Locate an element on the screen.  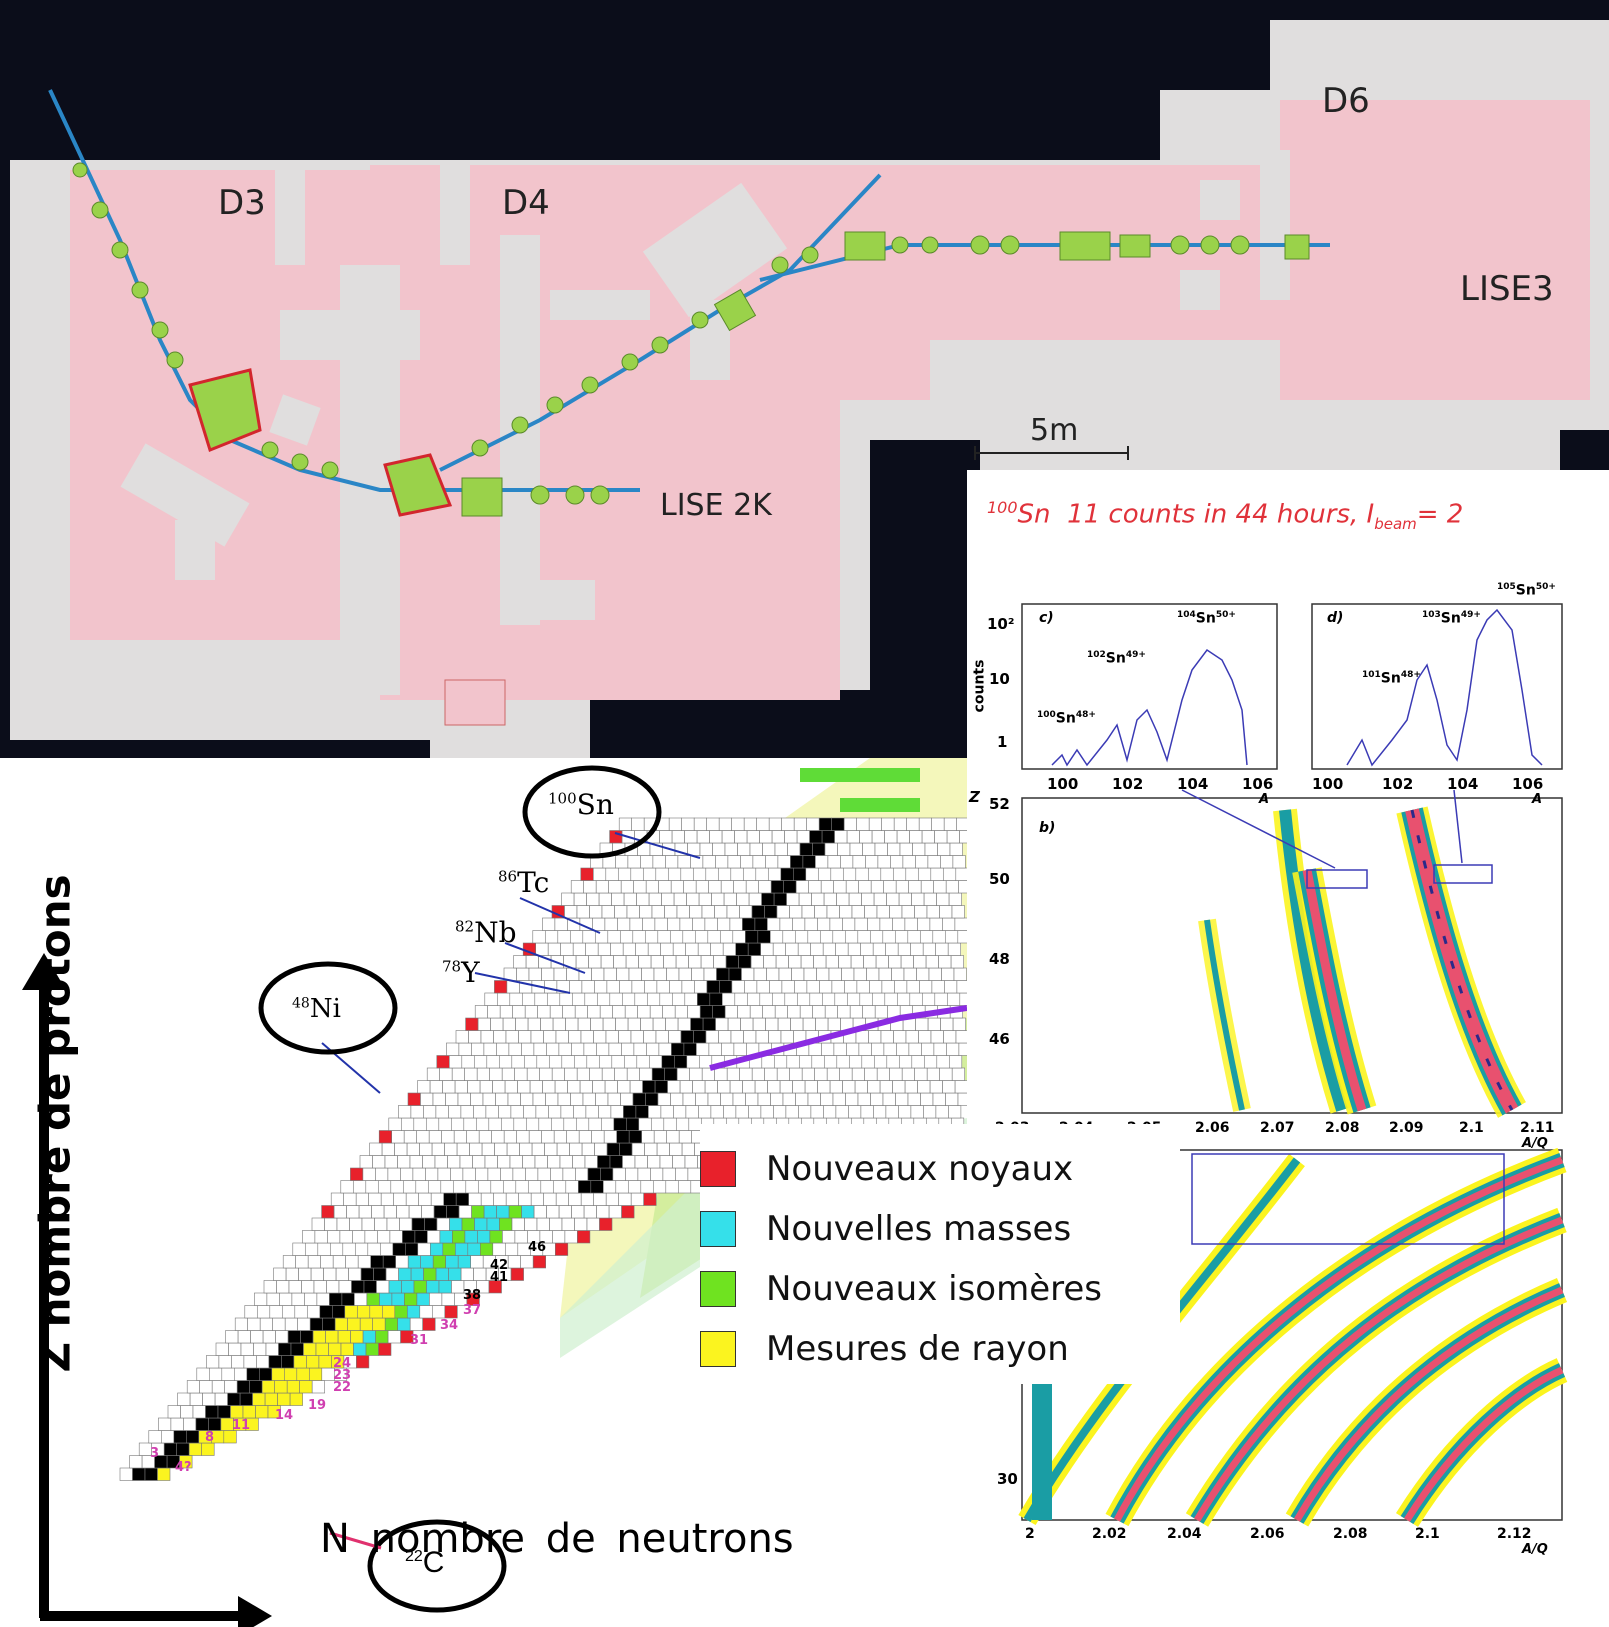
magic-11: 11 is located at coordinates (241, 1425).